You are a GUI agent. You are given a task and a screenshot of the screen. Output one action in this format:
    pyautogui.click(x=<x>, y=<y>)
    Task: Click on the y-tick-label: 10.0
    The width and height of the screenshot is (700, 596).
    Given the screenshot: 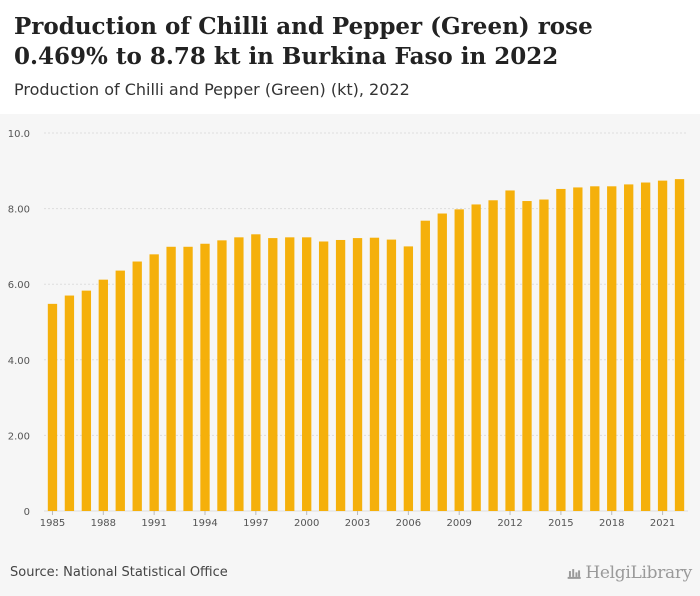 What is the action you would take?
    pyautogui.click(x=19, y=134)
    